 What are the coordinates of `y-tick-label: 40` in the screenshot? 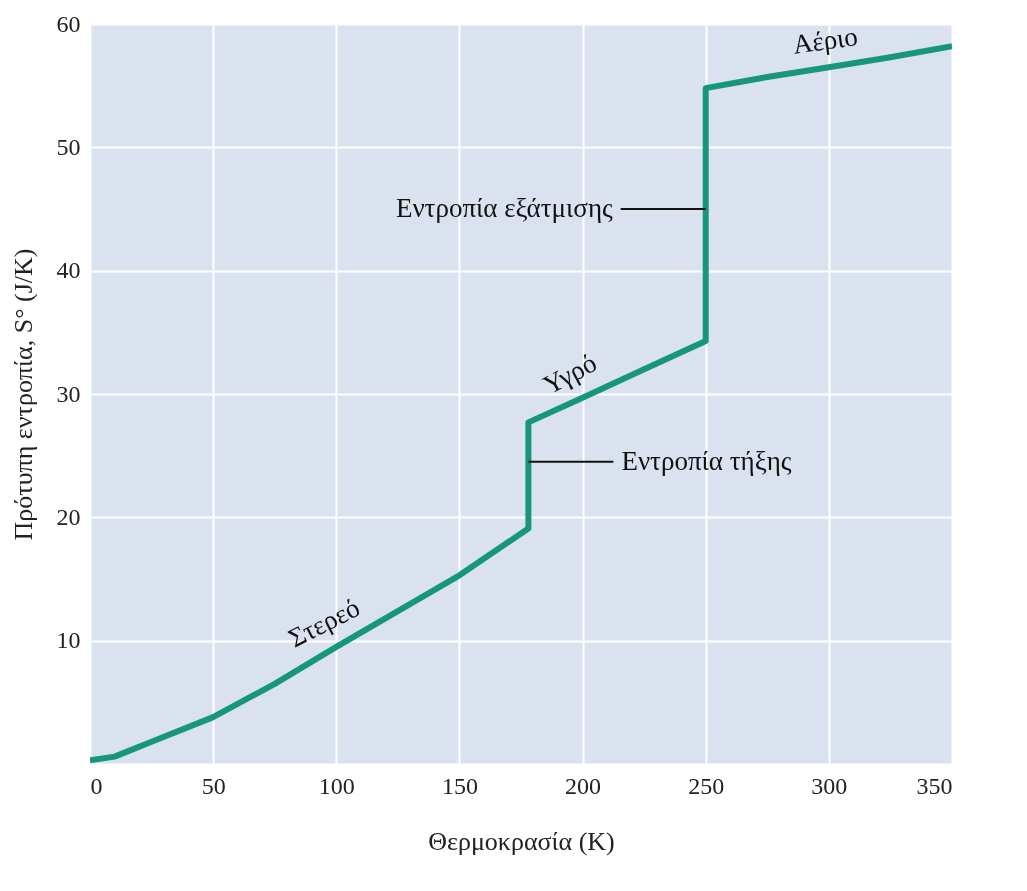 It's located at (68, 270).